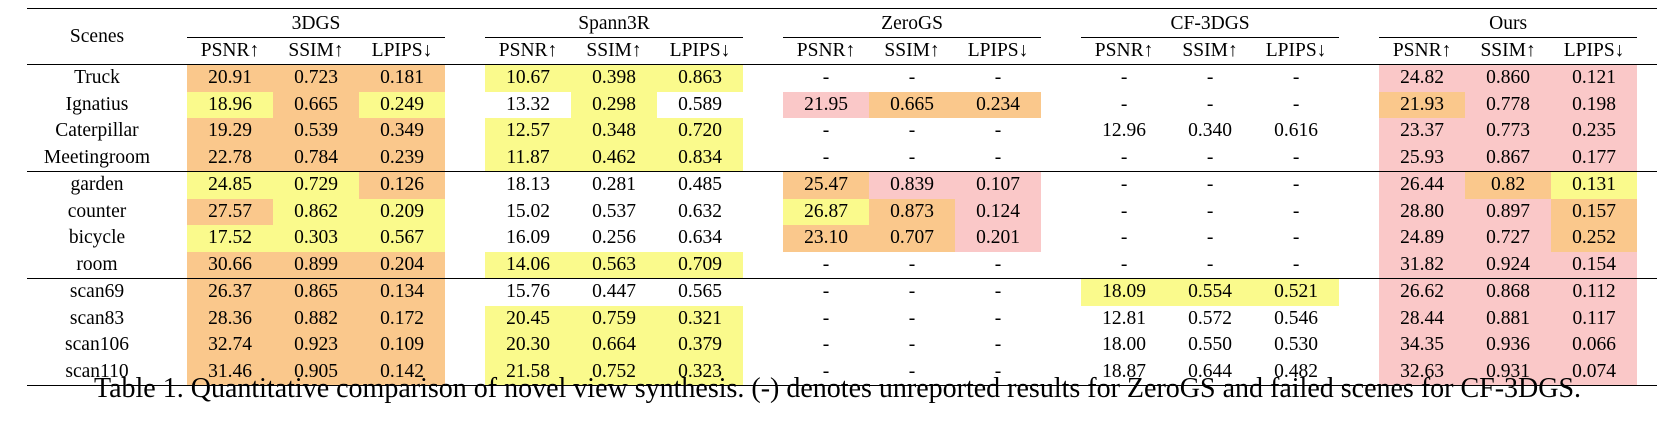 This screenshot has height=431, width=1675. I want to click on metric-header-zerogs-psnr: PSNR↑, so click(826, 50).